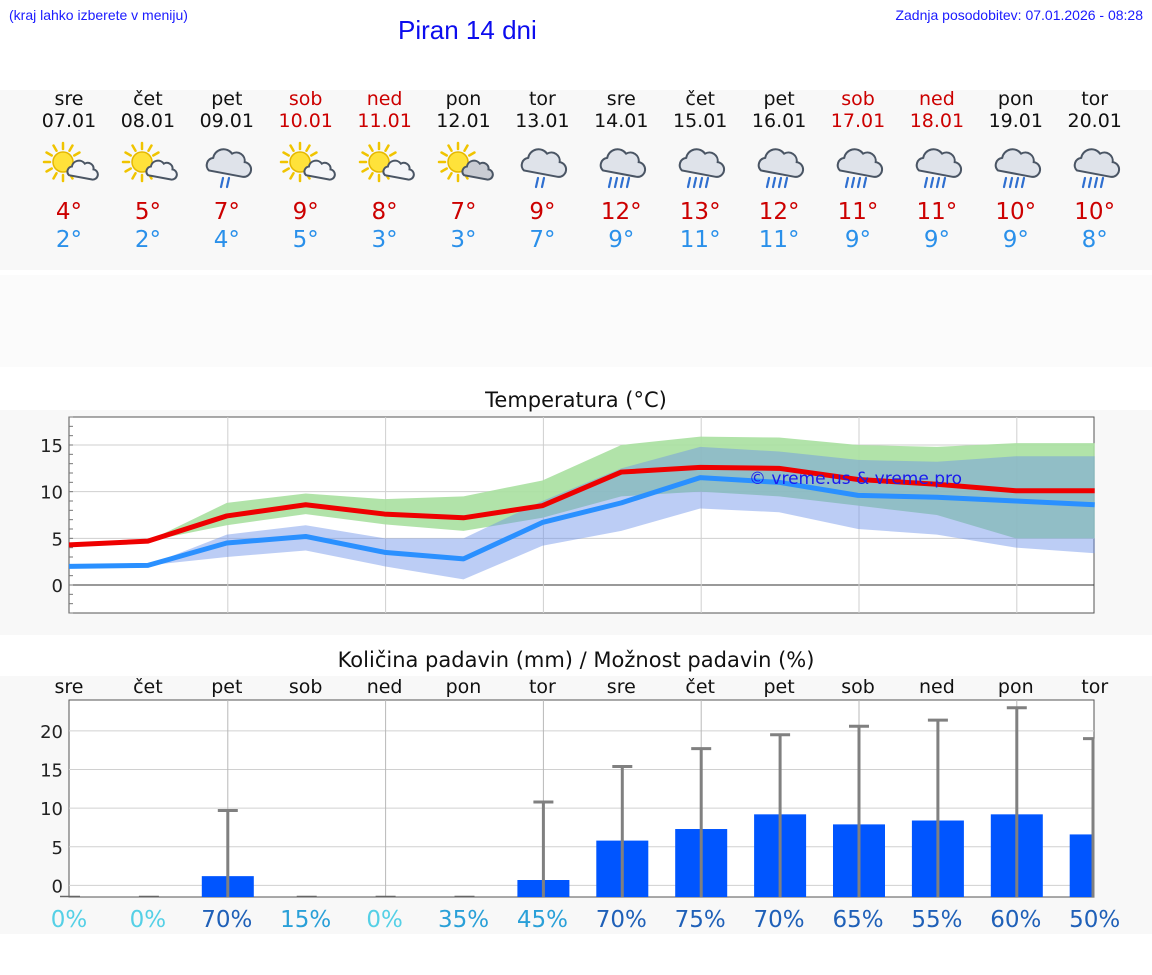  I want to click on max-temperature: 13°, so click(700, 212).